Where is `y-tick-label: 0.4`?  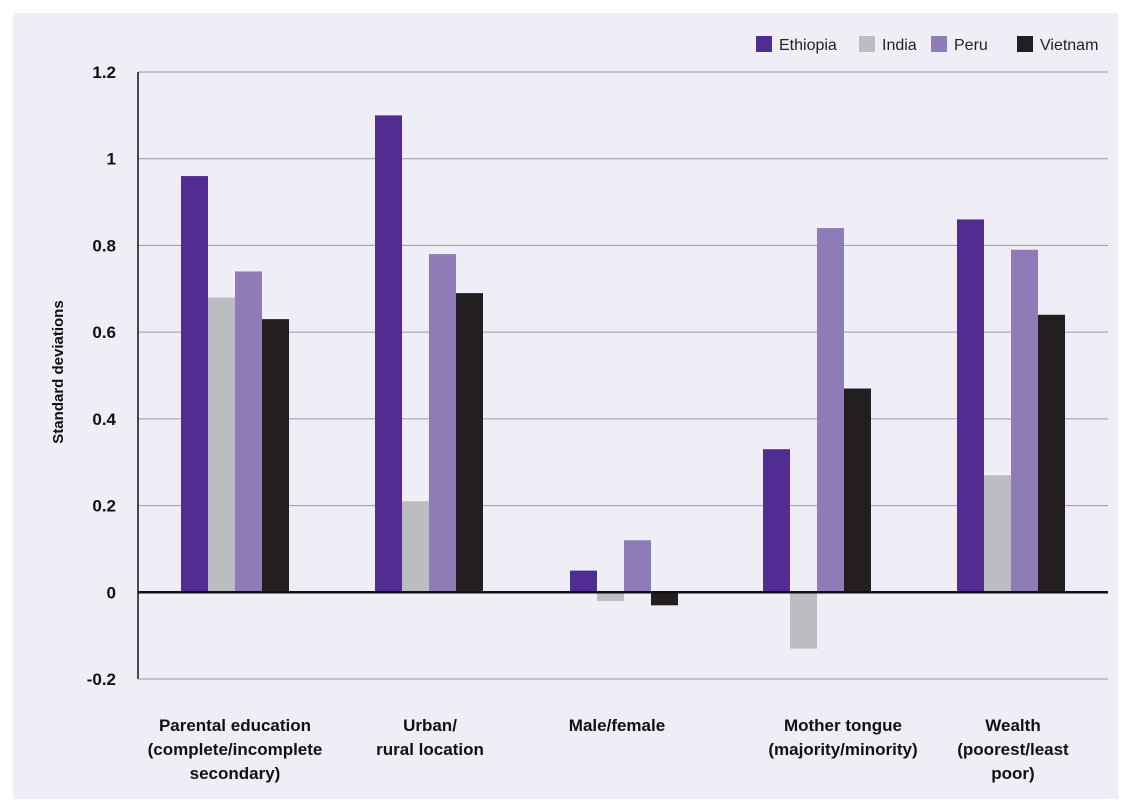 y-tick-label: 0.4 is located at coordinates (104, 419).